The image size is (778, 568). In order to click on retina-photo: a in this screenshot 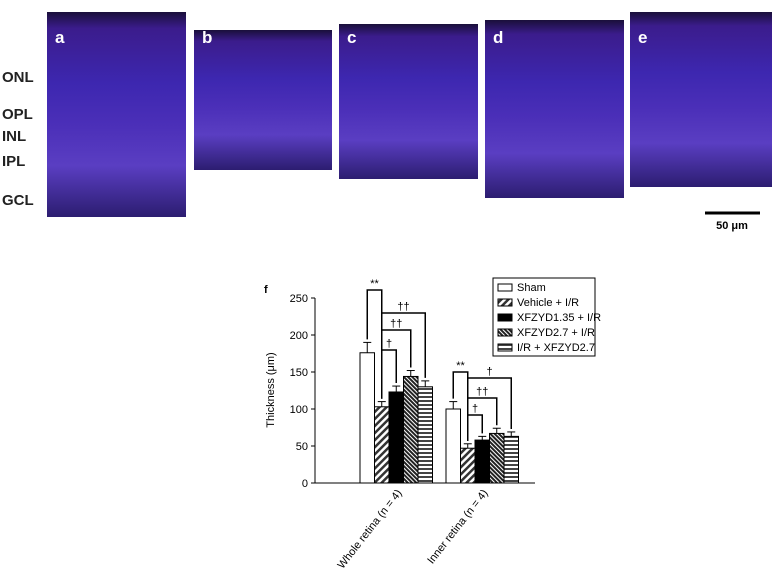, I will do `click(116, 130)`.